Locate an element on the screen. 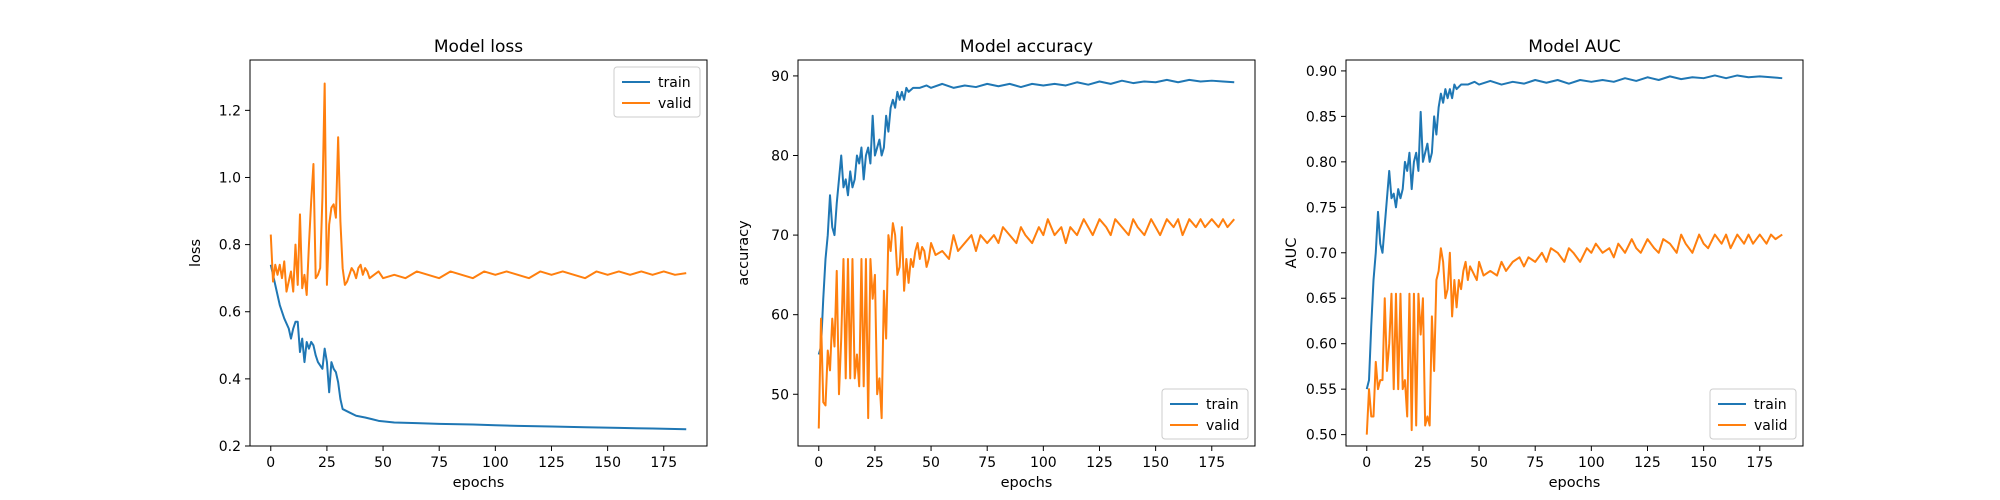  y-tick-label: 1.0 is located at coordinates (230, 178).